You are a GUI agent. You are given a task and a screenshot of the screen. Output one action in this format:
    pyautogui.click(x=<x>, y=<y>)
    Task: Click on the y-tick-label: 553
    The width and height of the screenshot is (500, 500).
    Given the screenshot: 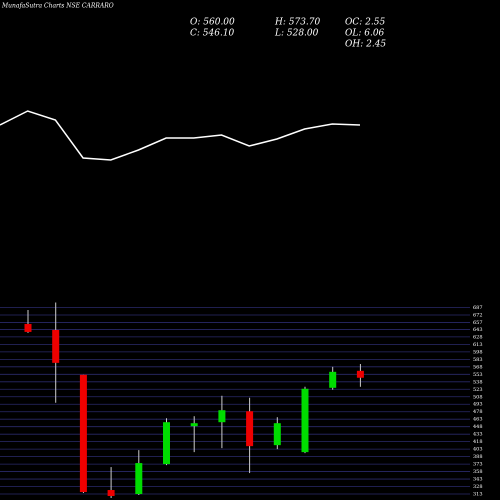 What is the action you would take?
    pyautogui.click(x=478, y=375)
    